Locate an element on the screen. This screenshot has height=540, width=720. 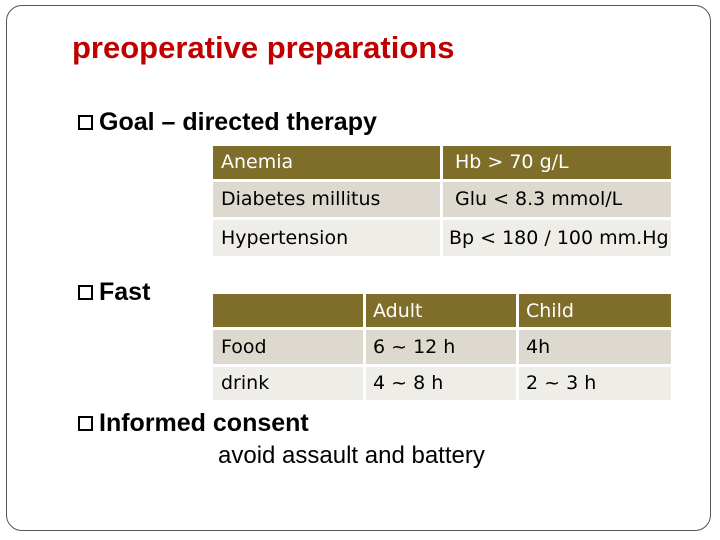
bullet-consent: Informed consent is located at coordinates (193, 423).